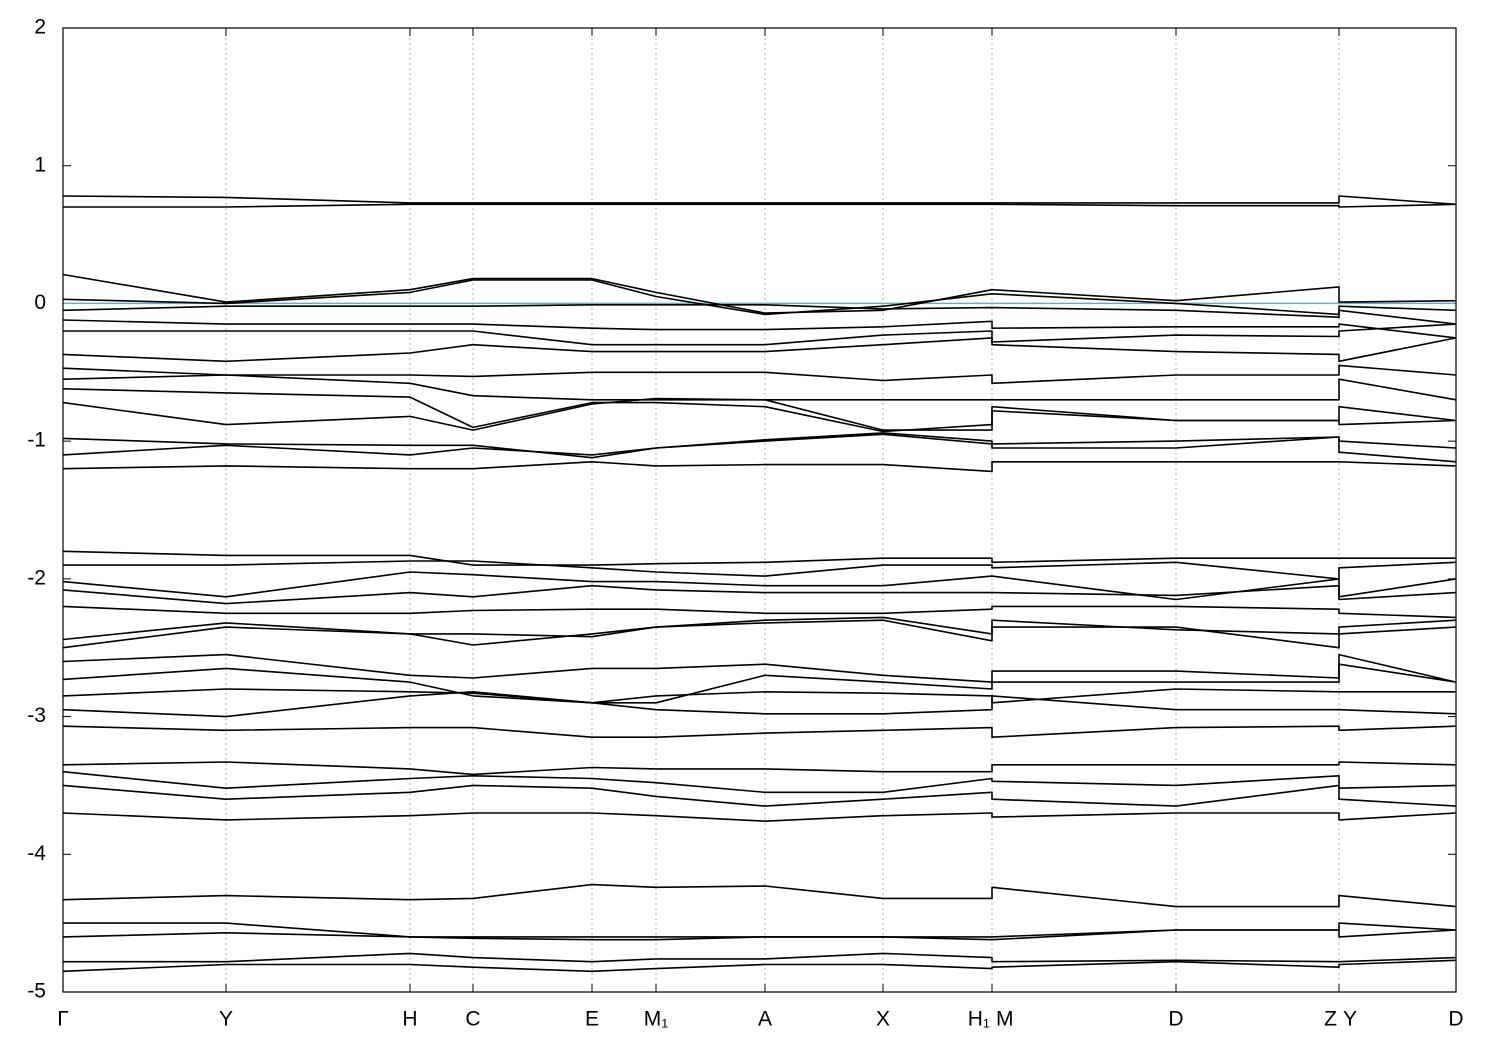 The height and width of the screenshot is (1050, 1500). I want to click on x-tick-label: M, so click(1005, 1019).